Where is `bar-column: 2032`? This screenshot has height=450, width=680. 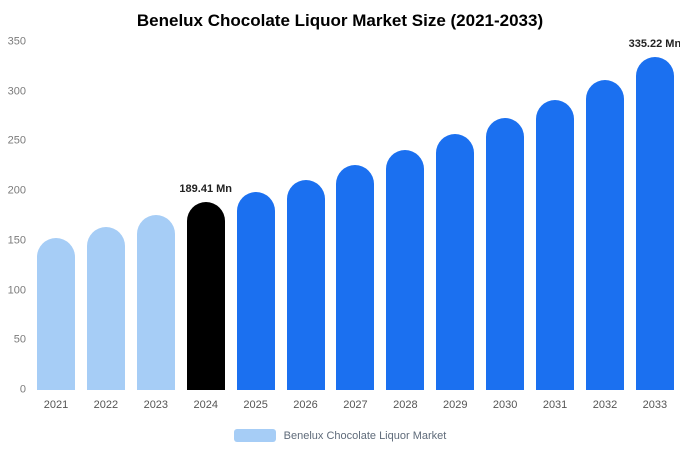 bar-column: 2032 is located at coordinates (604, 226).